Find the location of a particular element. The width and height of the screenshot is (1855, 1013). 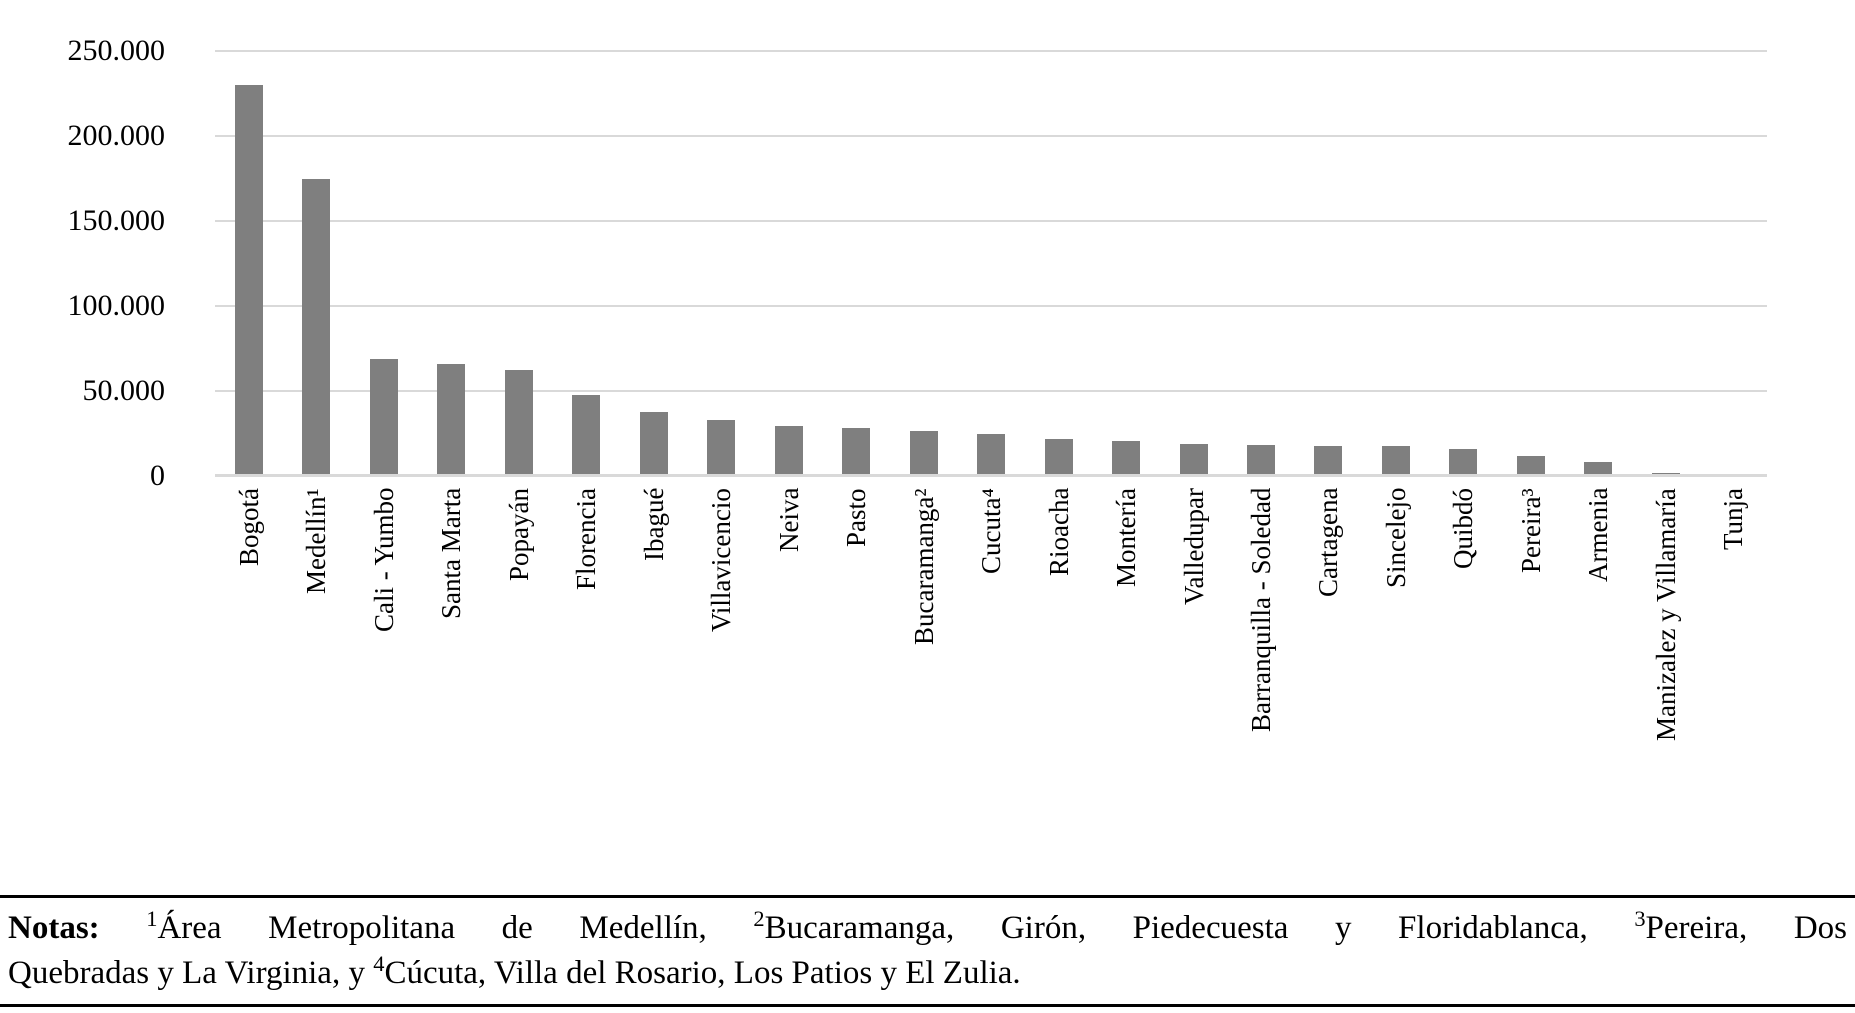

x-tick-cell: Medellín¹ is located at coordinates (315, 618).